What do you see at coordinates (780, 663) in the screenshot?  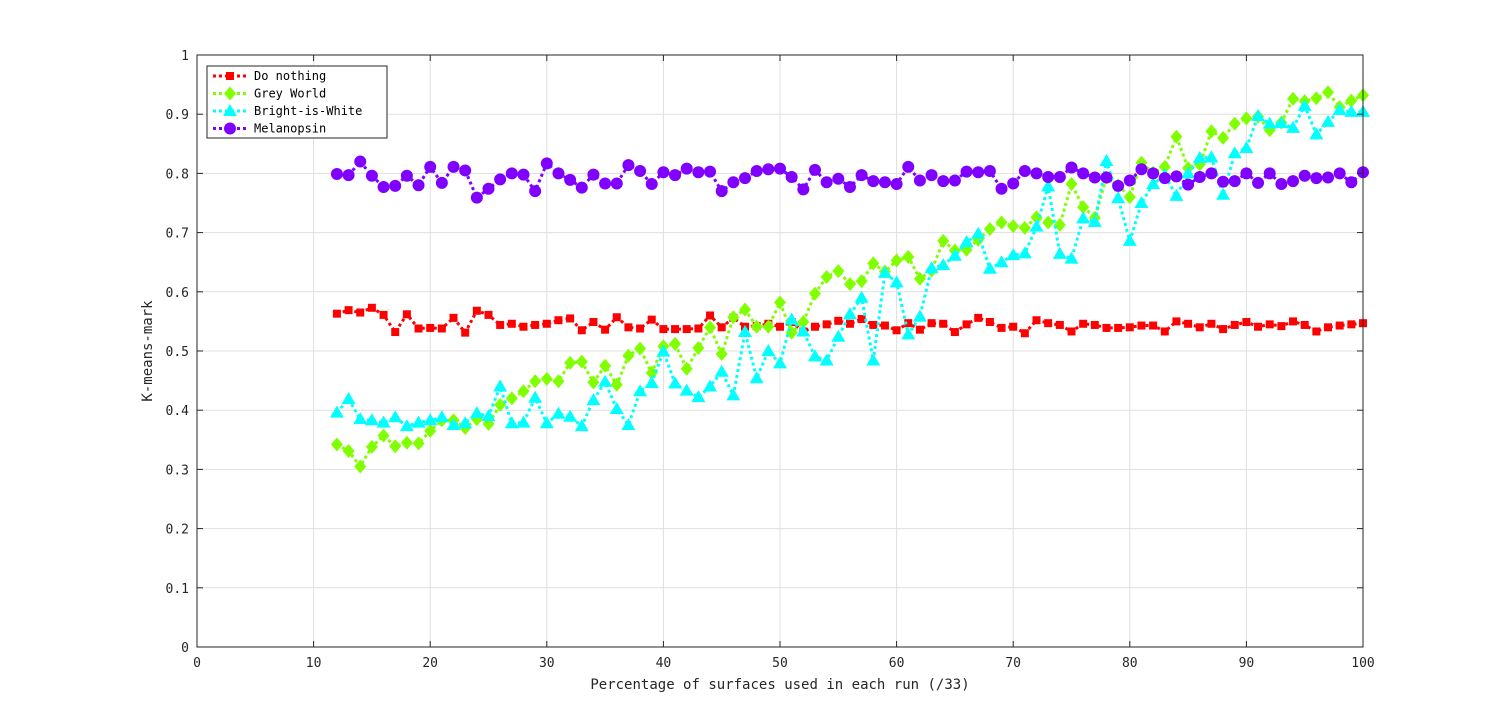 I see `x-tick-label: 50` at bounding box center [780, 663].